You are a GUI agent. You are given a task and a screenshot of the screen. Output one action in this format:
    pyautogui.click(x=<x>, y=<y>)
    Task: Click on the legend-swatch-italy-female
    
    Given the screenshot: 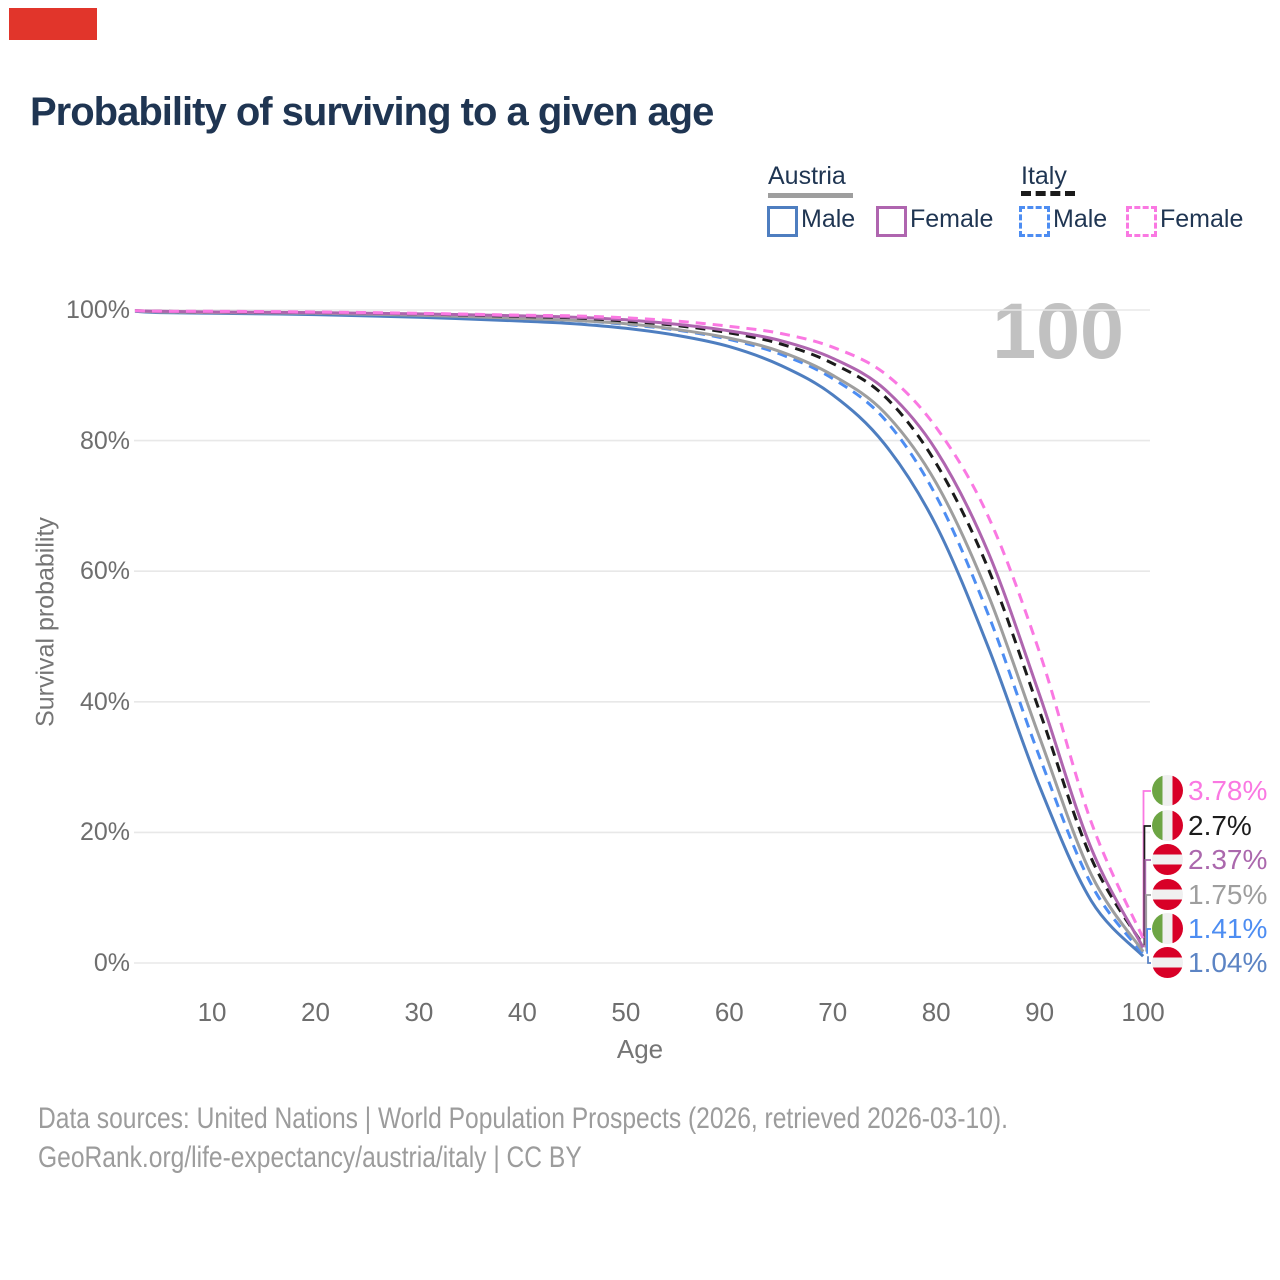 What is the action you would take?
    pyautogui.click(x=1141, y=221)
    